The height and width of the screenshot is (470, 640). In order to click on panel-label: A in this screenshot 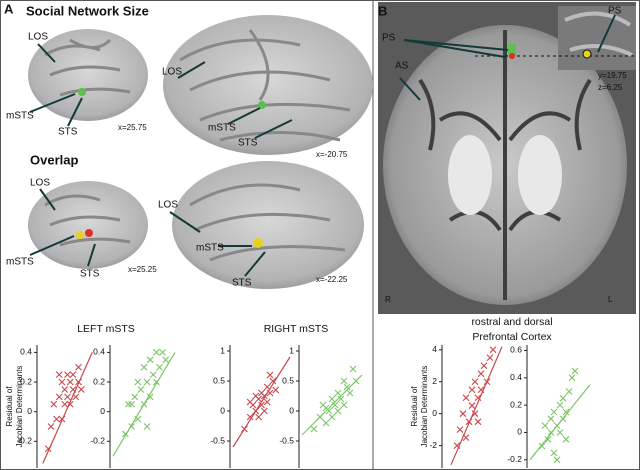, I will do `click(9, 8)`.